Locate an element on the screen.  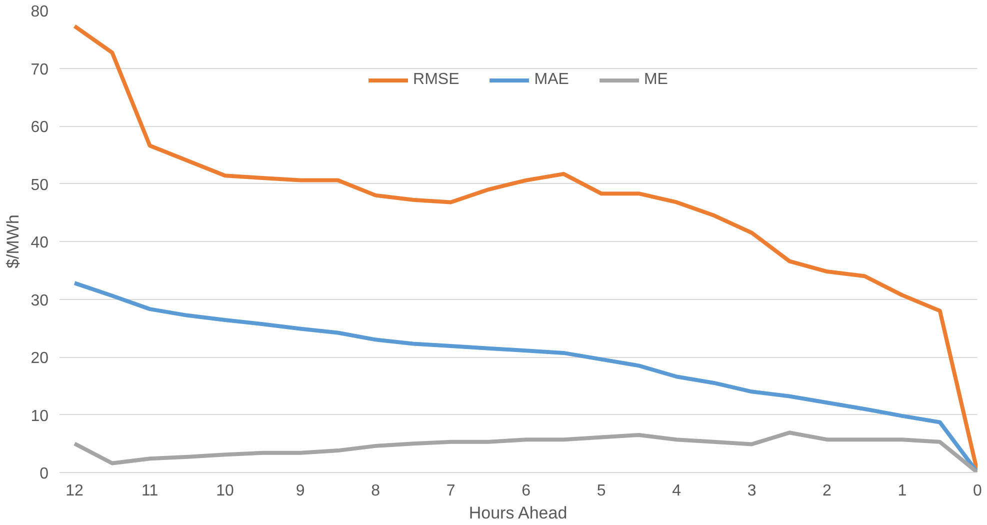
x-tick-label: 0 is located at coordinates (977, 491).